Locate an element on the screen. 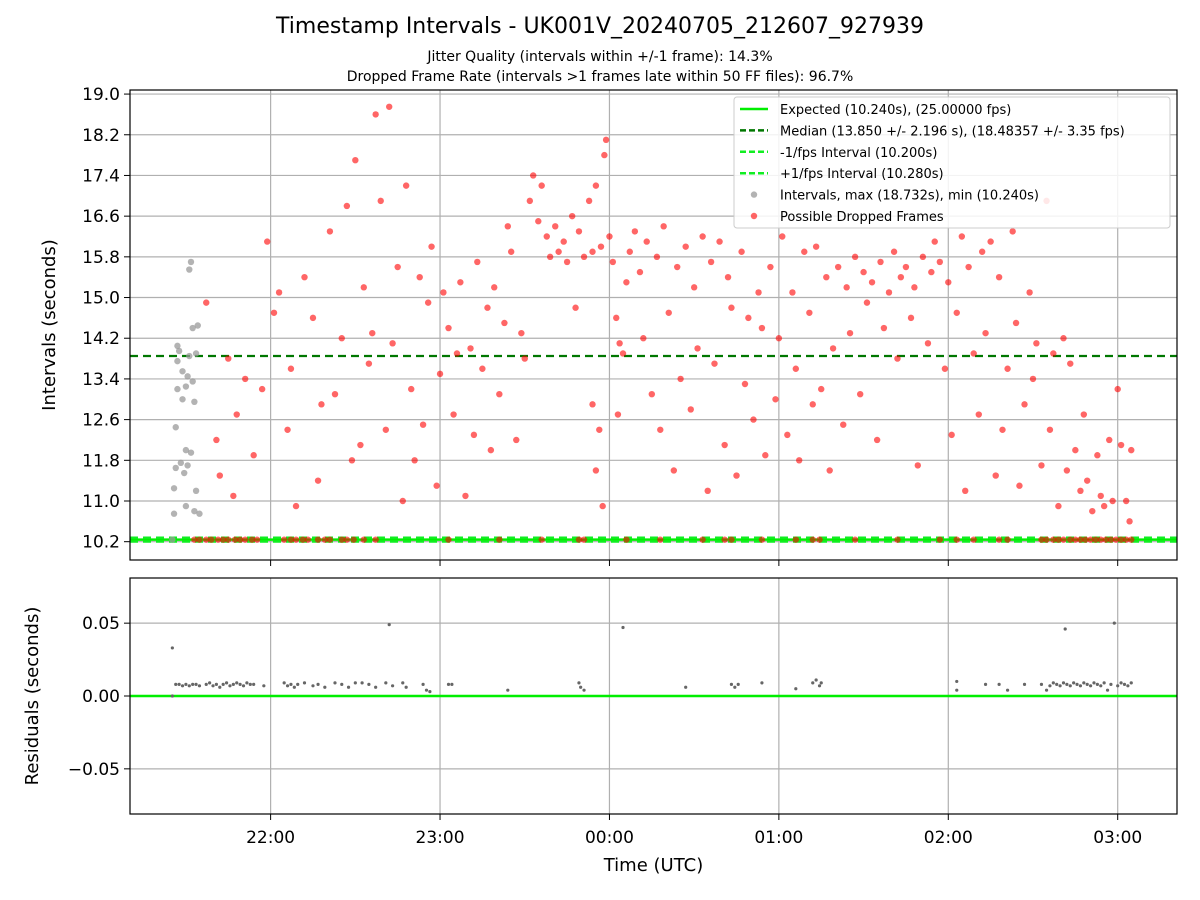 The image size is (1200, 900). intervals-y-tick-label: 11.0 is located at coordinates (101, 502).